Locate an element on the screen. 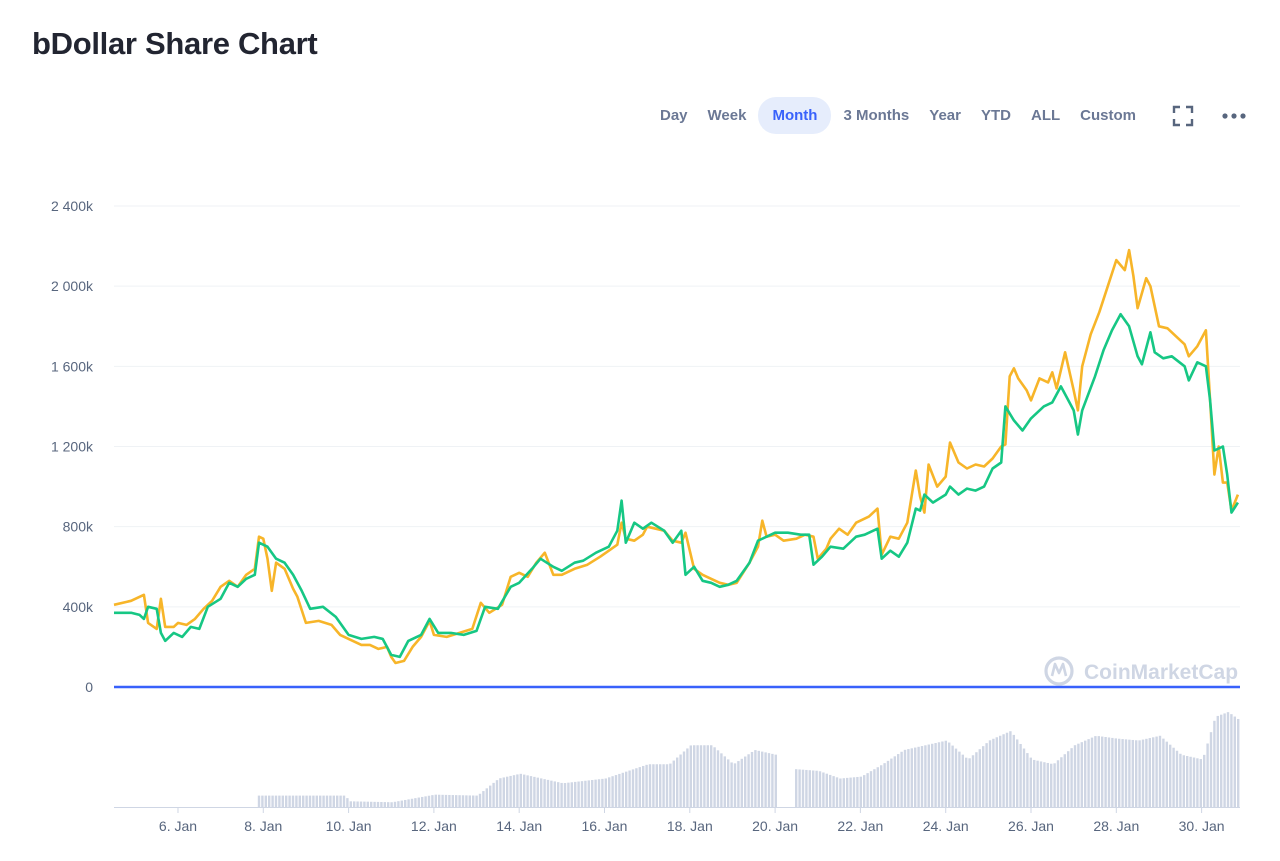  fullscreen-button is located at coordinates (1182, 115).